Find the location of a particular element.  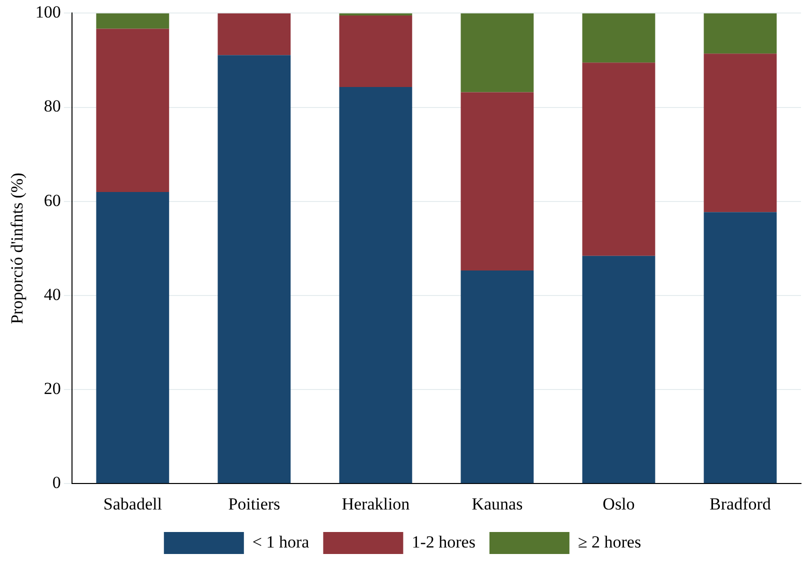

x-tick-label: Sabadell is located at coordinates (132, 504).